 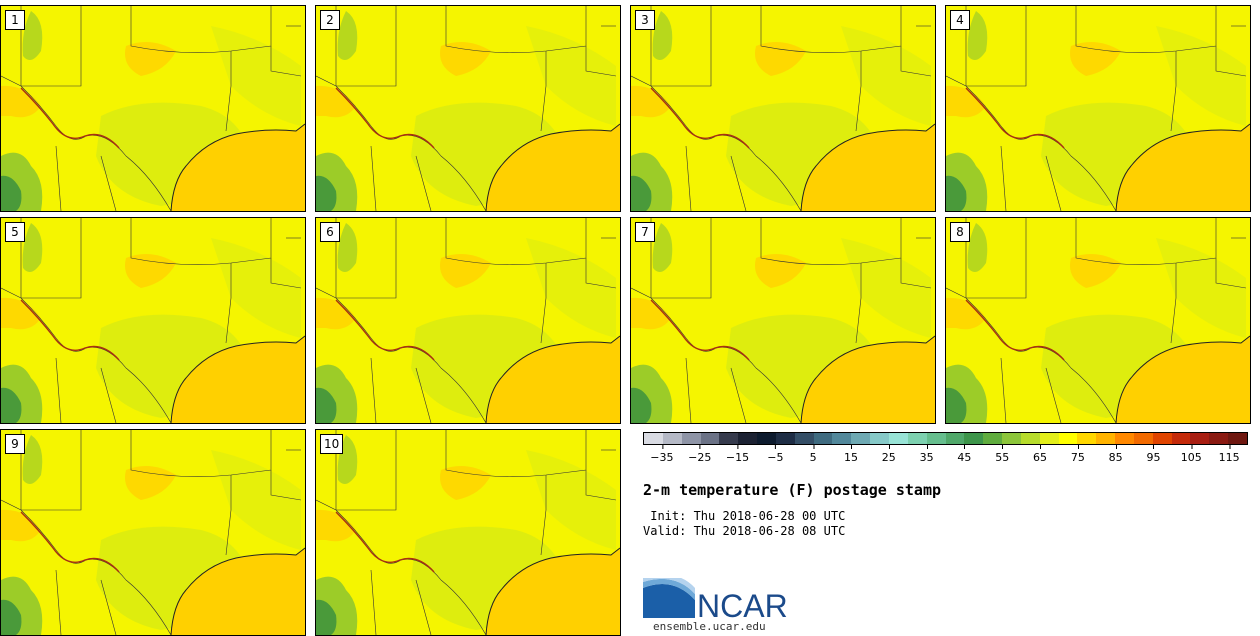 What do you see at coordinates (1191, 454) in the screenshot?
I see `colorbar-tick-label: 105` at bounding box center [1191, 454].